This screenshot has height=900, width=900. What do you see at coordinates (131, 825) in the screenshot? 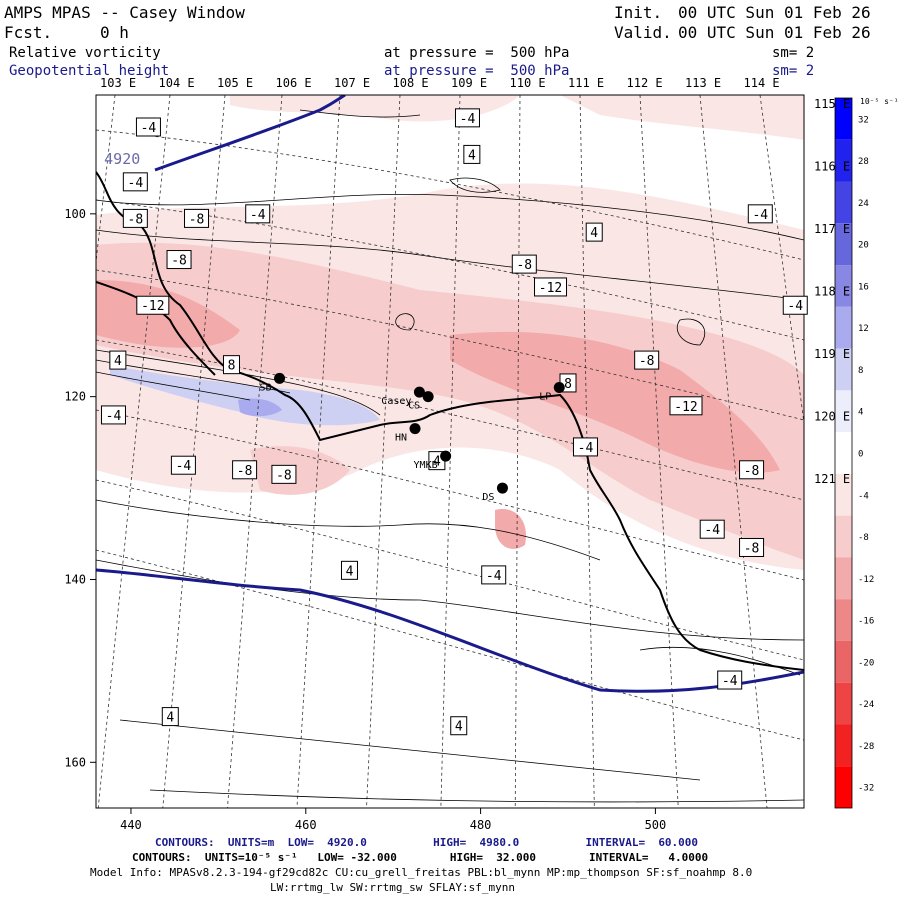
I see `x-tick-label: 440` at bounding box center [131, 825].